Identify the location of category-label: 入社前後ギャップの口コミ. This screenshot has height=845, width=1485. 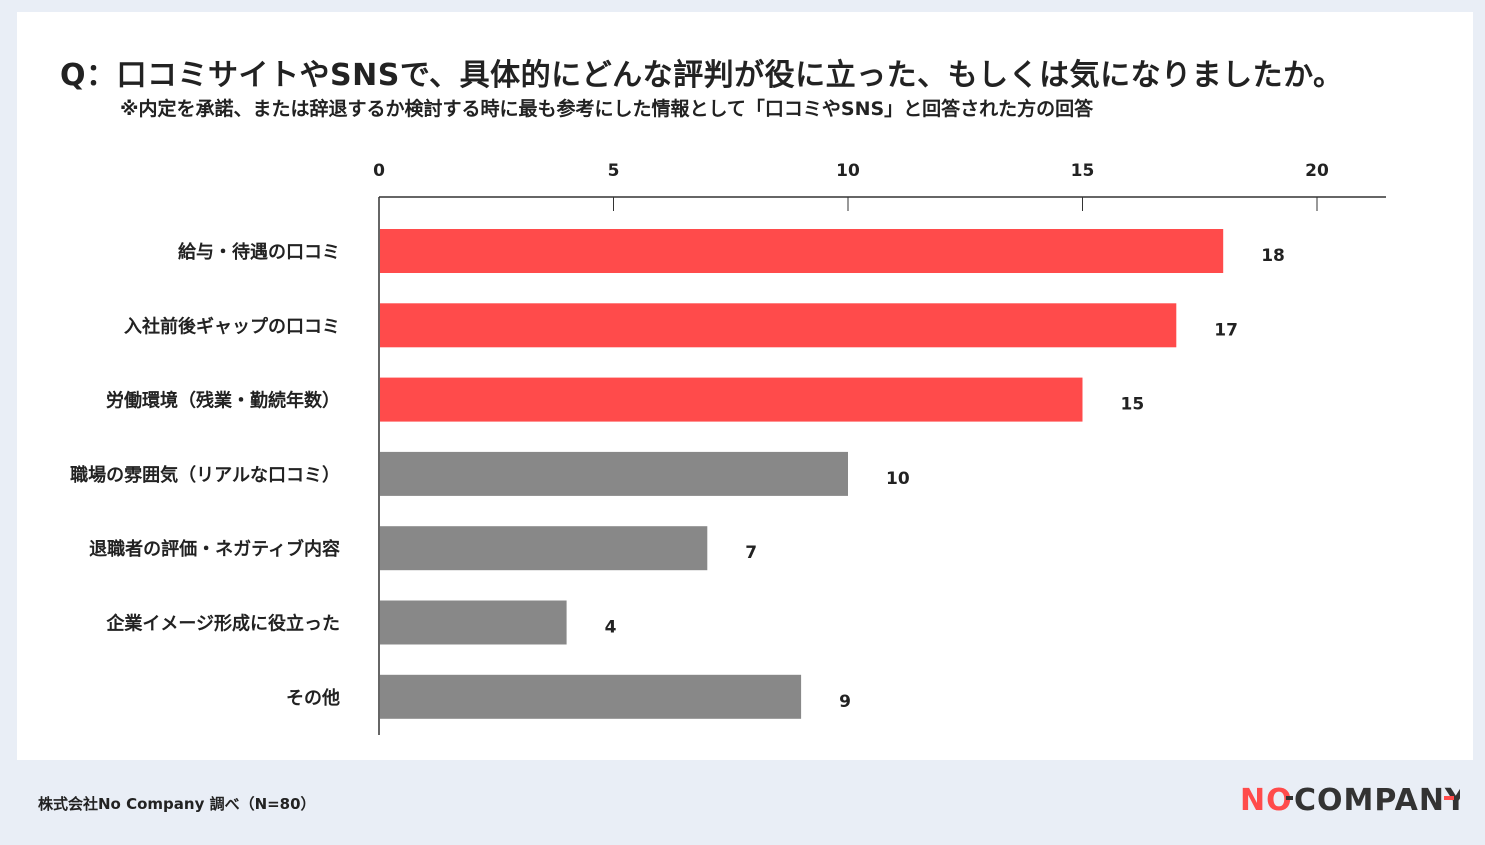
(232, 326).